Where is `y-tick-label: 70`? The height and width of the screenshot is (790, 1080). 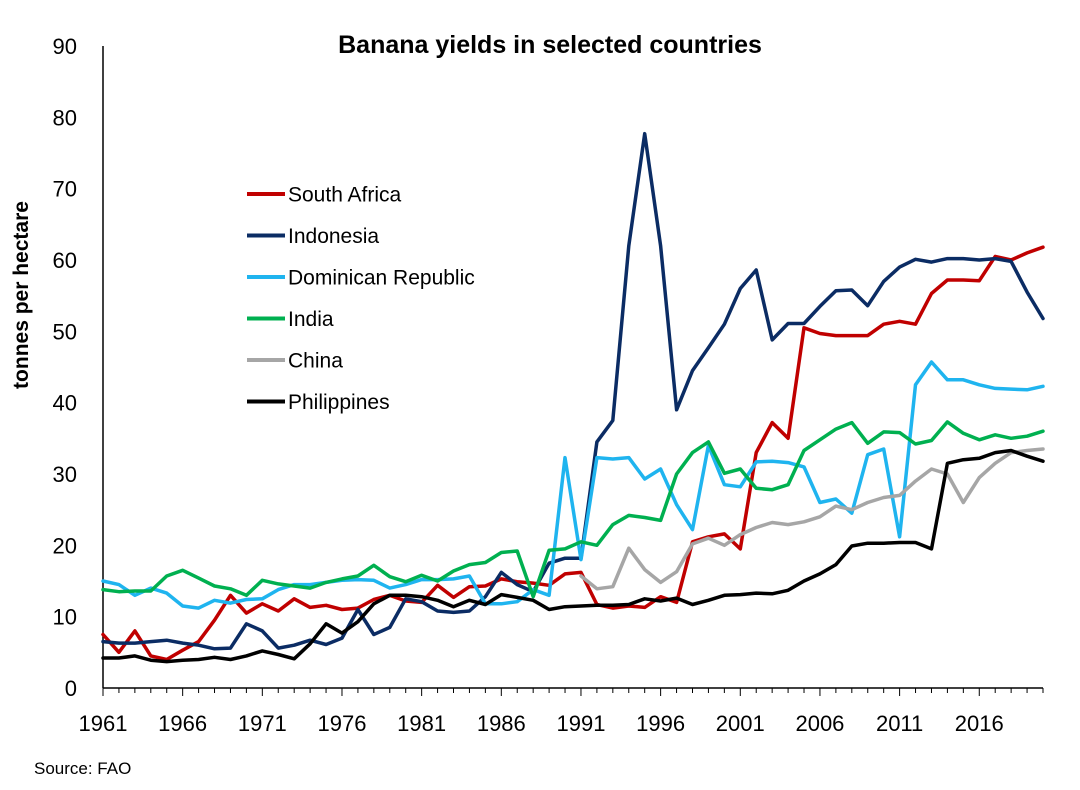 y-tick-label: 70 is located at coordinates (65, 189).